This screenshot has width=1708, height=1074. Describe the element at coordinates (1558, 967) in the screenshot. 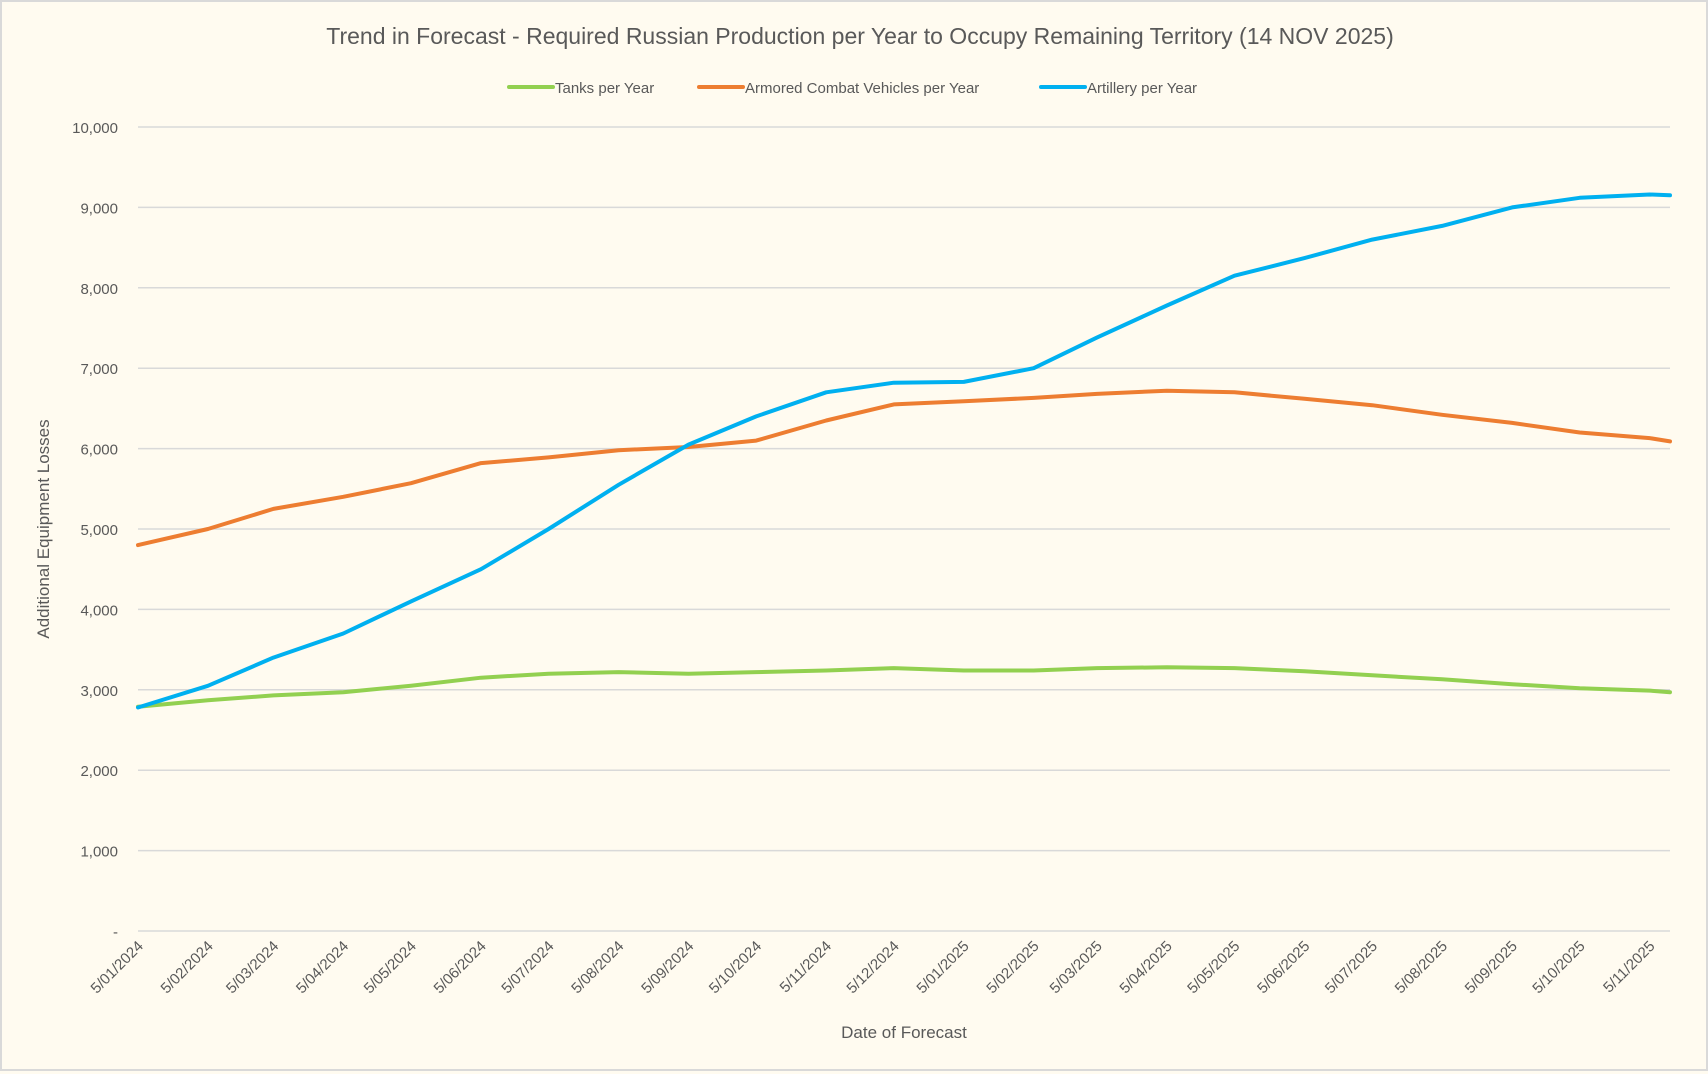

I see `x-tick-label: 5/10/2025` at that location.